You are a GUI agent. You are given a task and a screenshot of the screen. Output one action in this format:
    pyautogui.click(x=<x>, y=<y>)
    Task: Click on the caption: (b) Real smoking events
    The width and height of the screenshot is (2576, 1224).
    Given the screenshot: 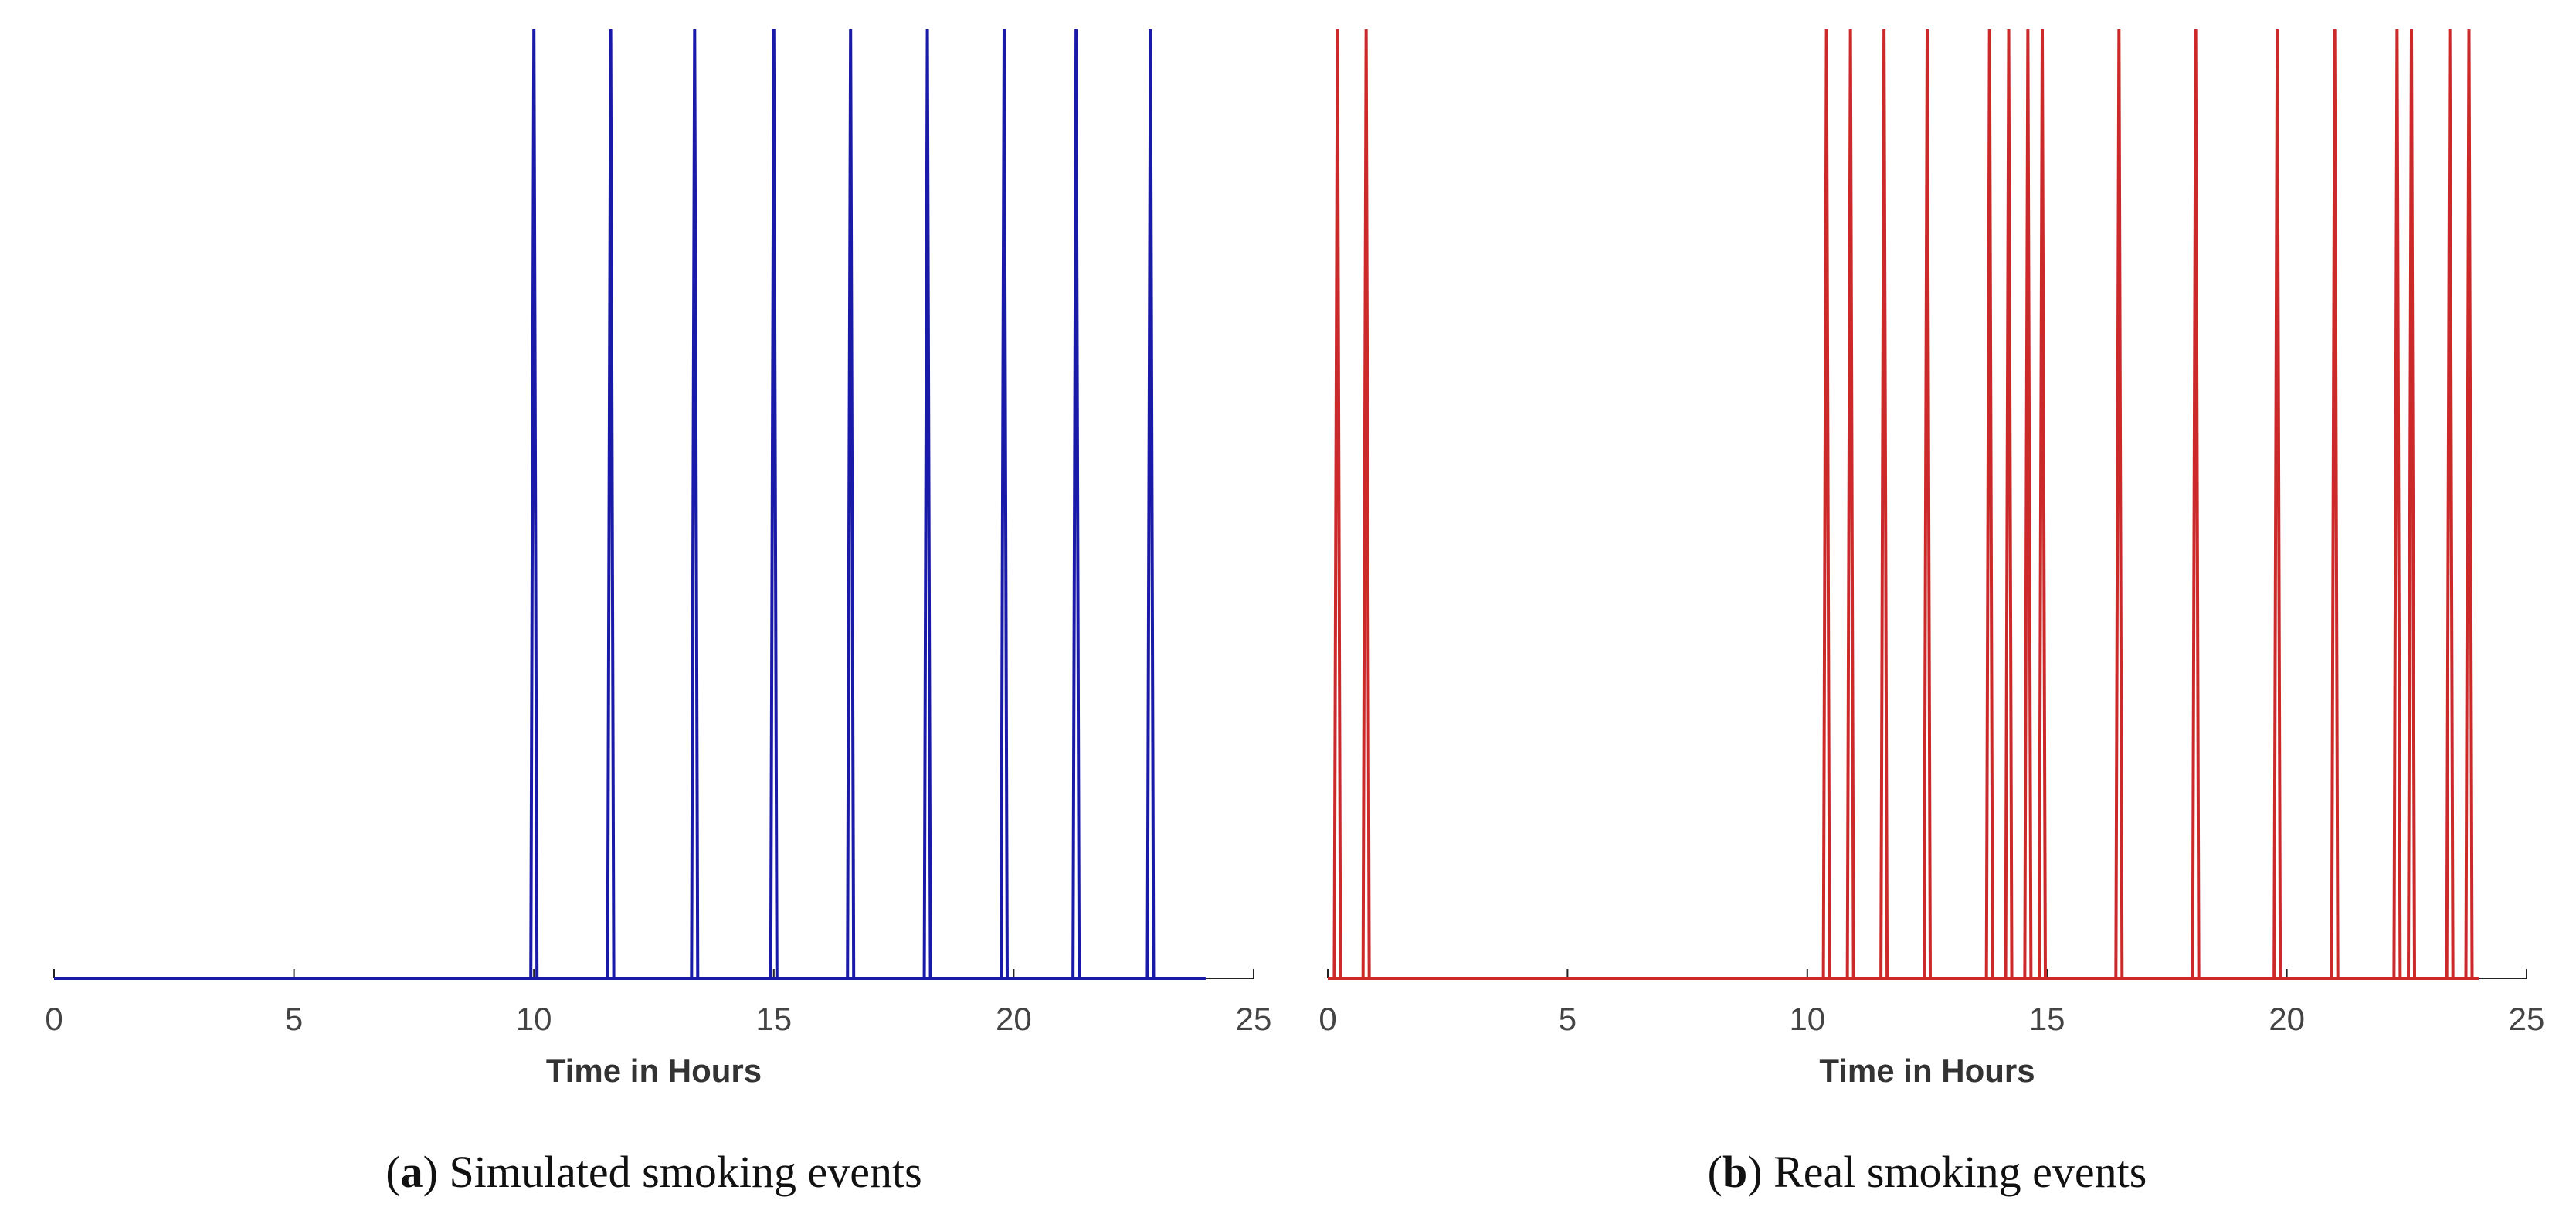 What is the action you would take?
    pyautogui.click(x=1928, y=1172)
    